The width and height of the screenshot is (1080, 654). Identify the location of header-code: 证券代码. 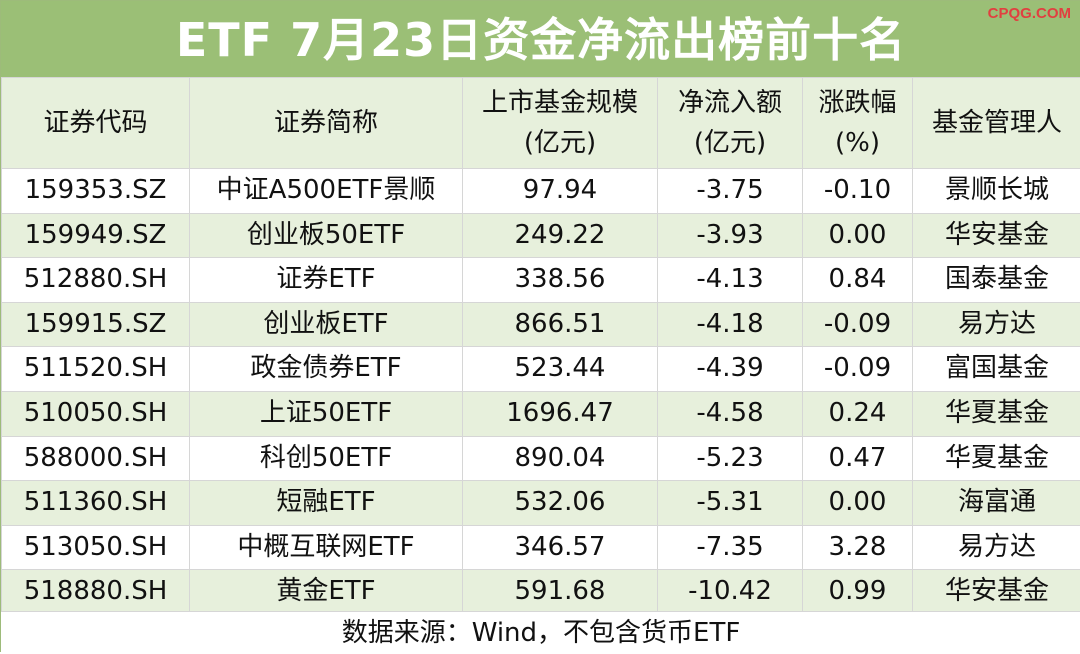
(96, 123).